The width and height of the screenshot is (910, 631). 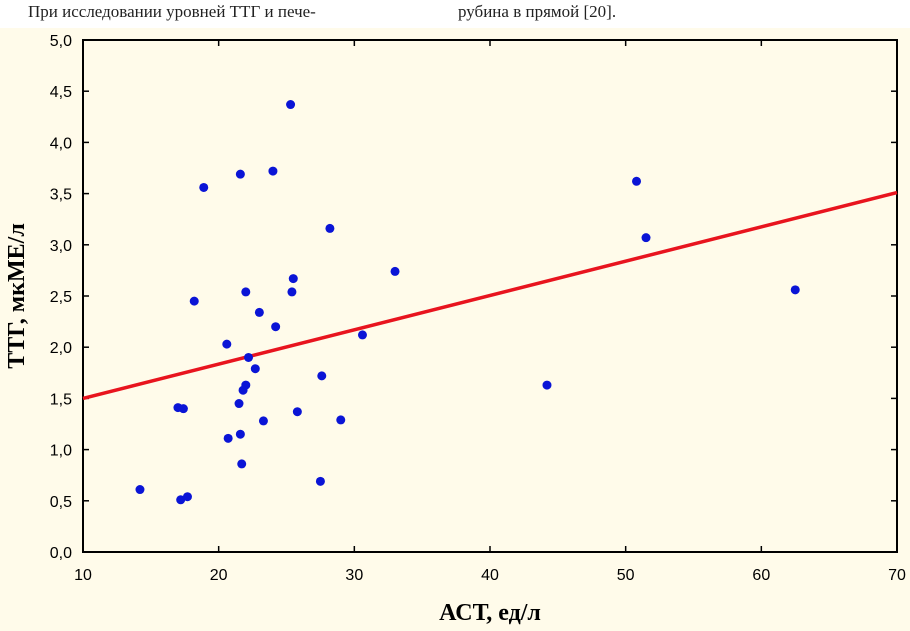 What do you see at coordinates (61, 297) in the screenshot?
I see `y-tick-label: 2,5` at bounding box center [61, 297].